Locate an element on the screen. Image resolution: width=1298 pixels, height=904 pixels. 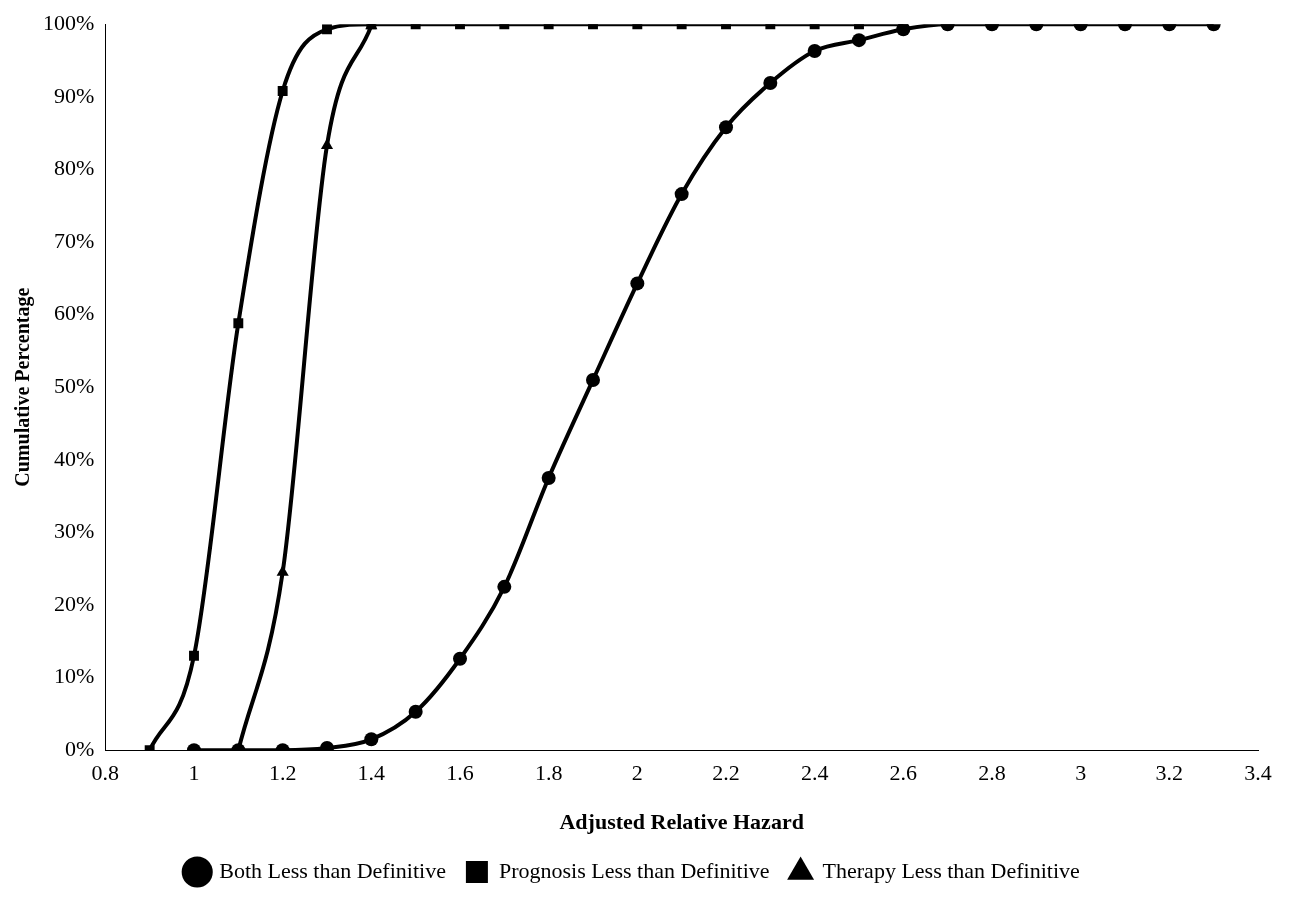
x-tick-label: 2.8 is located at coordinates (992, 773).